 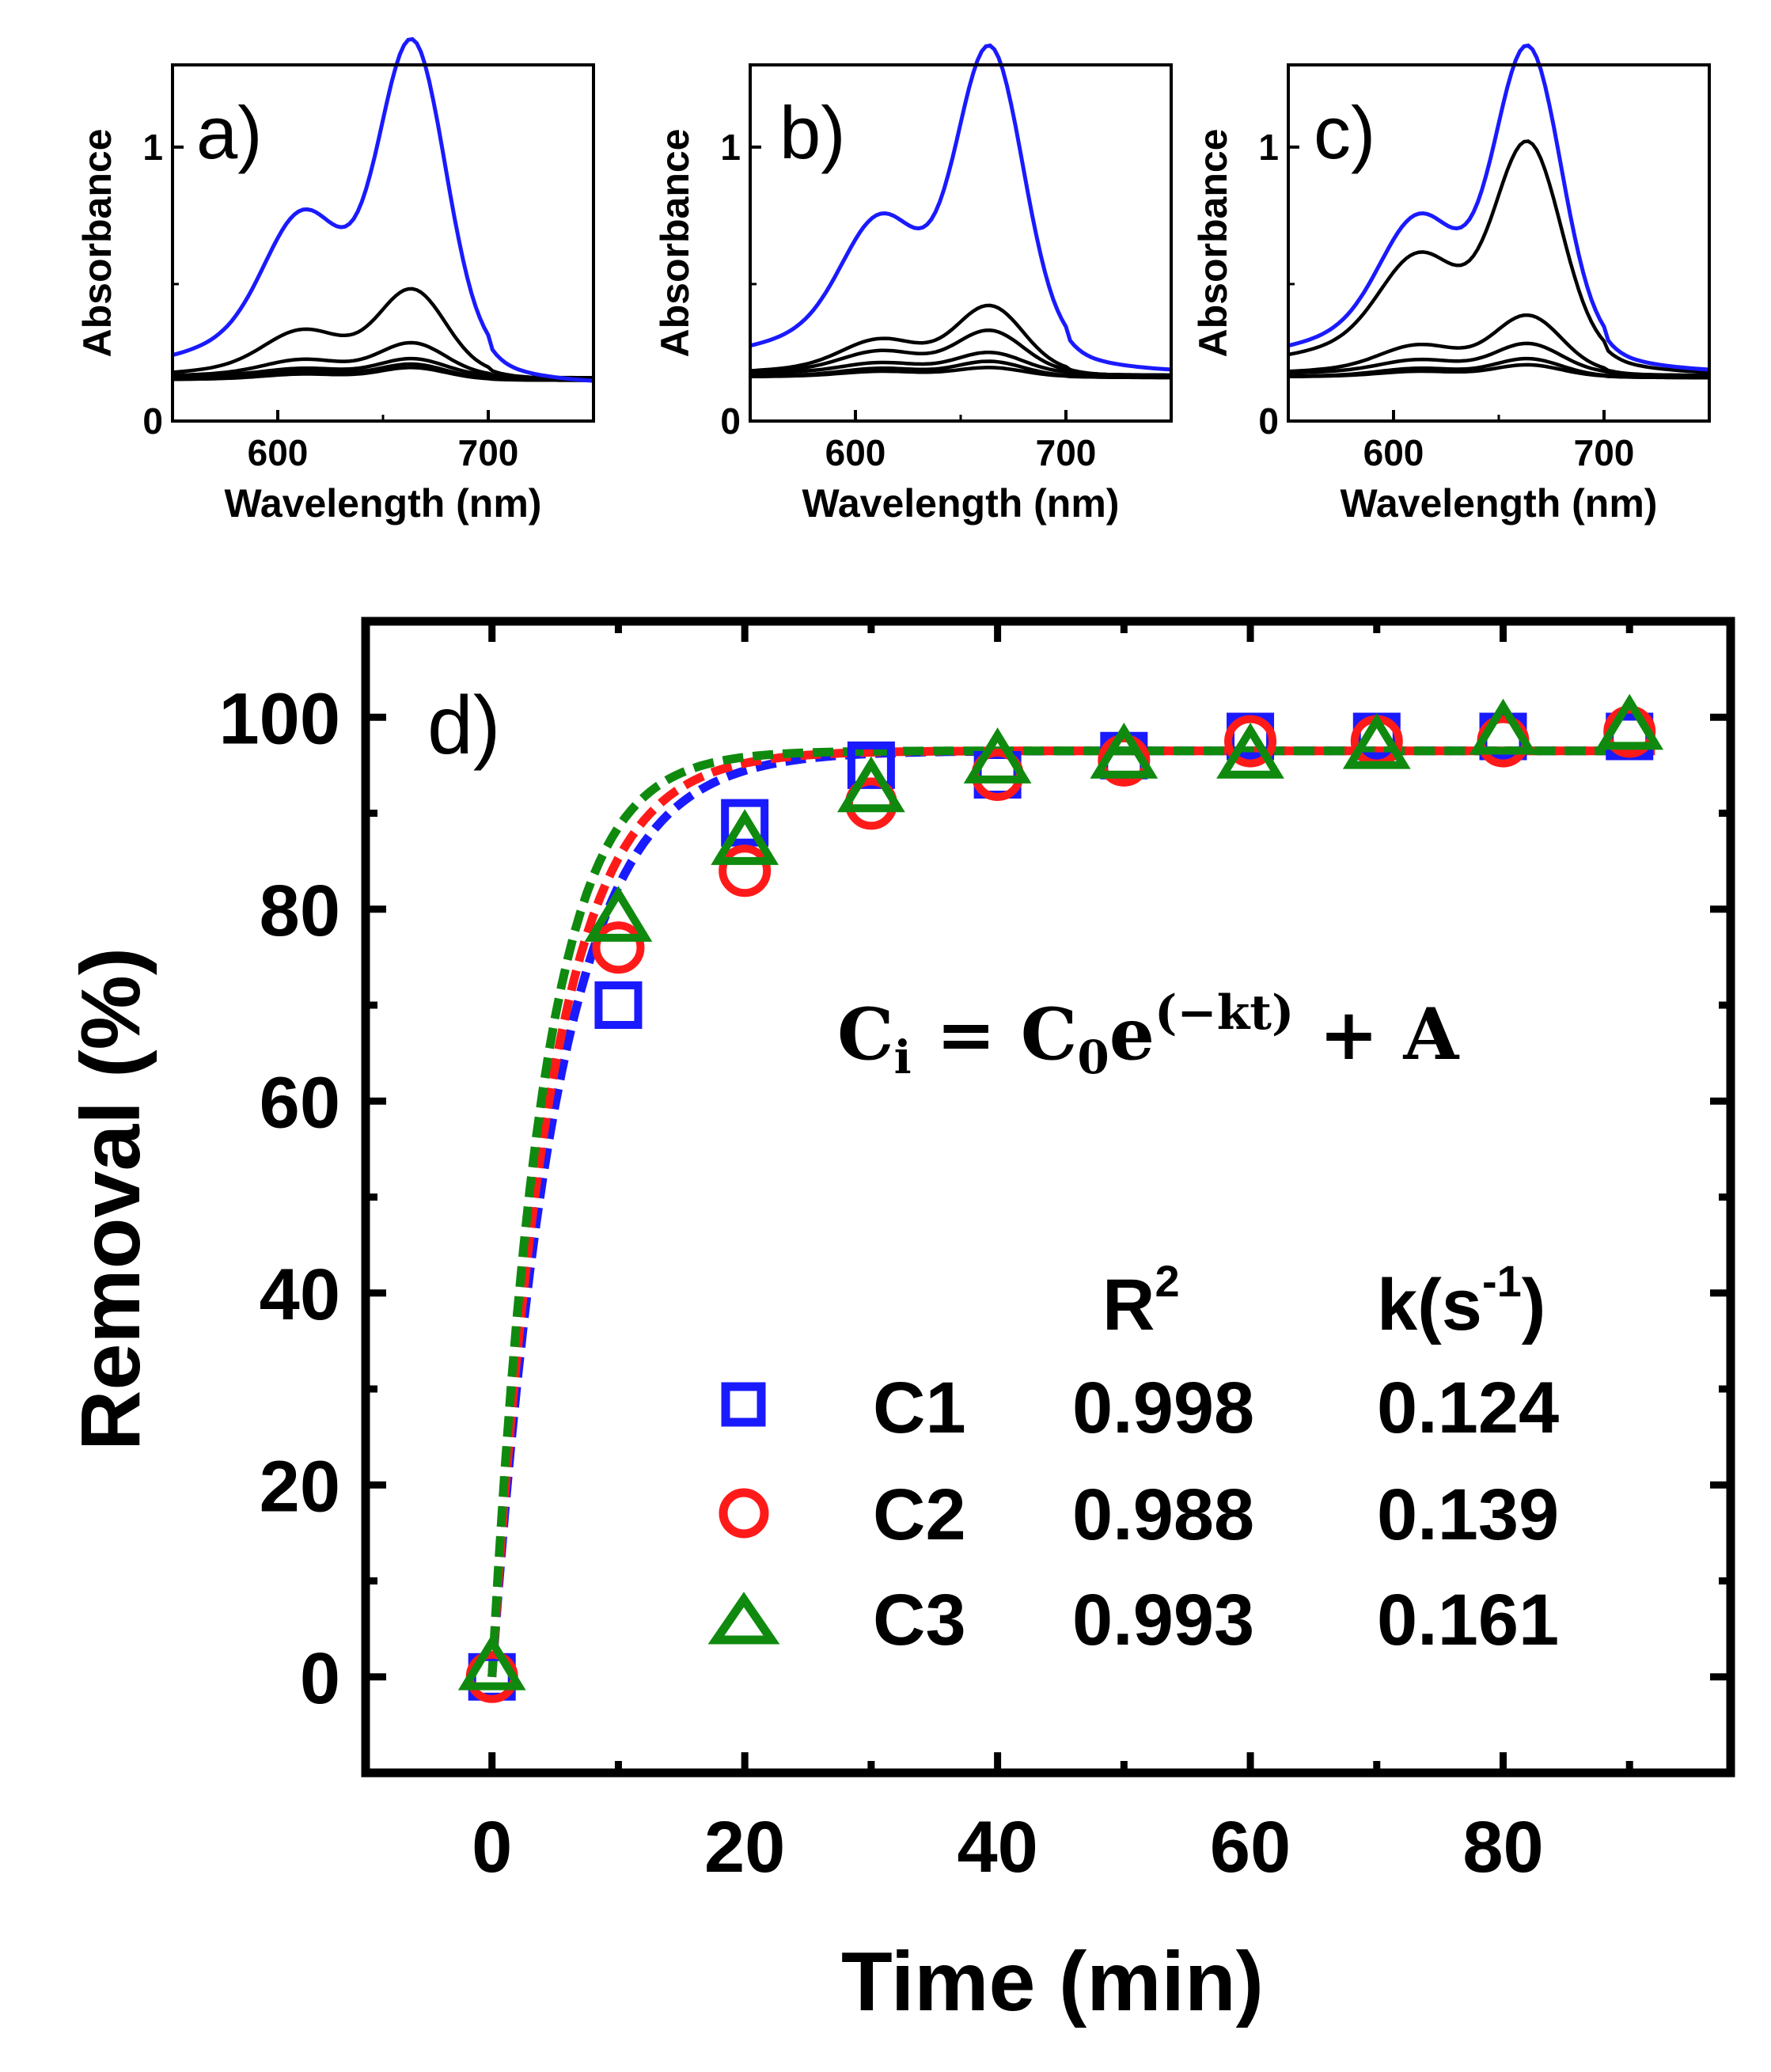 I want to click on legend-k-value: 0.124, so click(x=1468, y=1408).